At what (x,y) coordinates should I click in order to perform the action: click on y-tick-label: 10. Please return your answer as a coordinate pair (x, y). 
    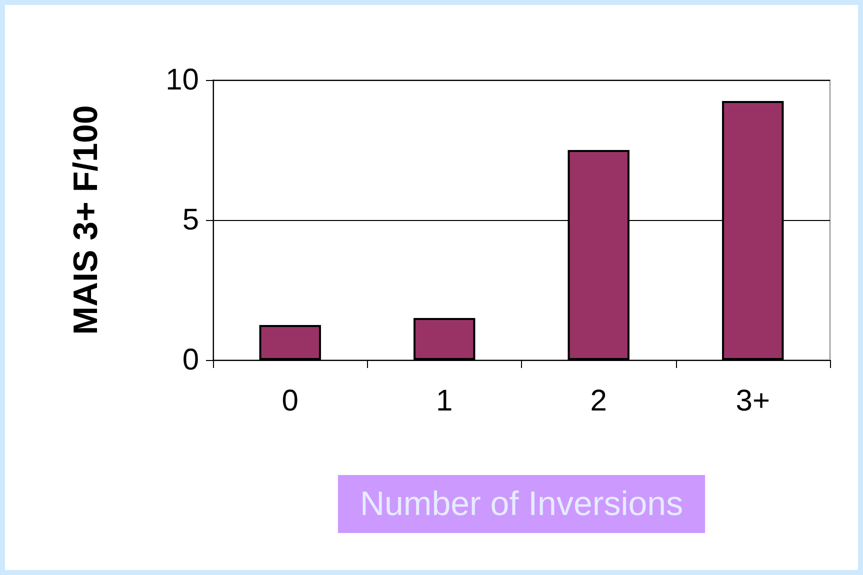
    Looking at the image, I should click on (182, 80).